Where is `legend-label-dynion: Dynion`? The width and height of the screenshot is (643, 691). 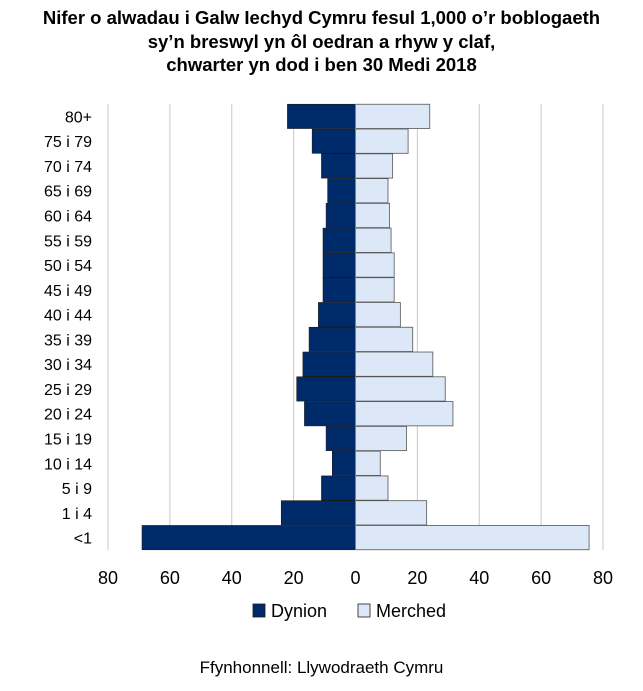
legend-label-dynion: Dynion is located at coordinates (299, 611).